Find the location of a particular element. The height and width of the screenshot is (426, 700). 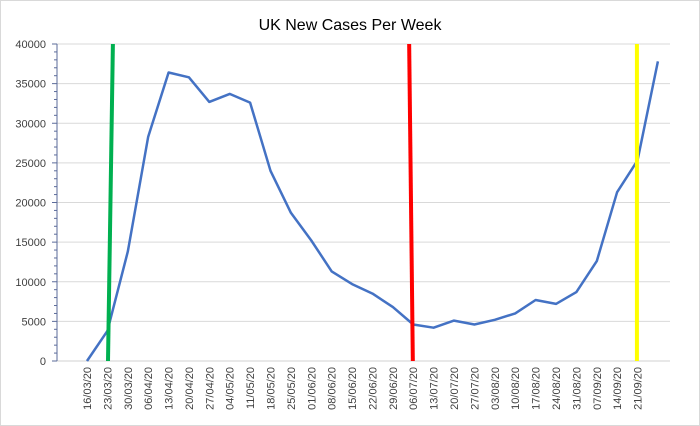

y-tick-label: 35000 is located at coordinates (30, 85).